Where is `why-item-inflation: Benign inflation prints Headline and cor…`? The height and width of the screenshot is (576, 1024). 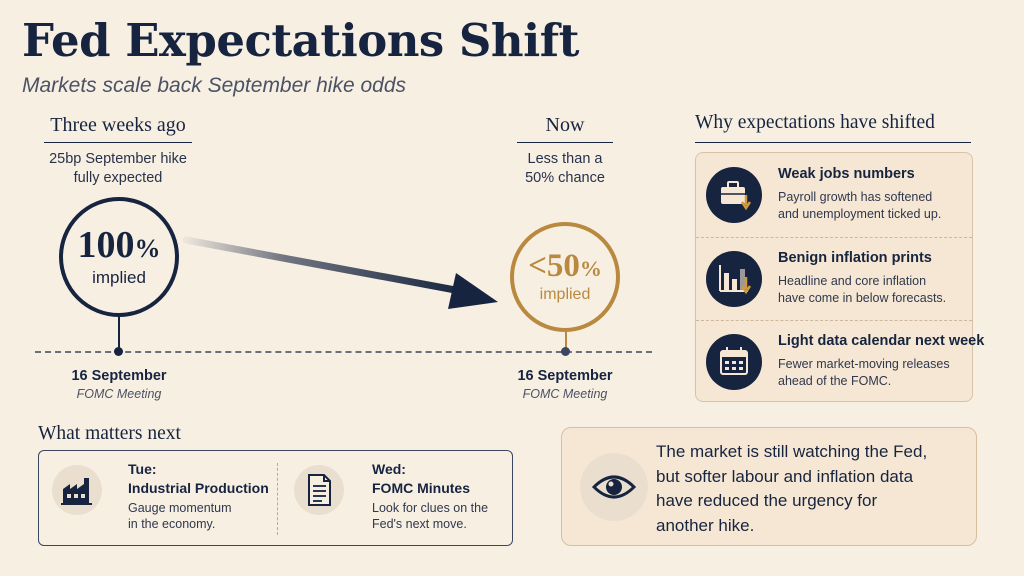 why-item-inflation: Benign inflation prints Headline and cor… is located at coordinates (834, 277).